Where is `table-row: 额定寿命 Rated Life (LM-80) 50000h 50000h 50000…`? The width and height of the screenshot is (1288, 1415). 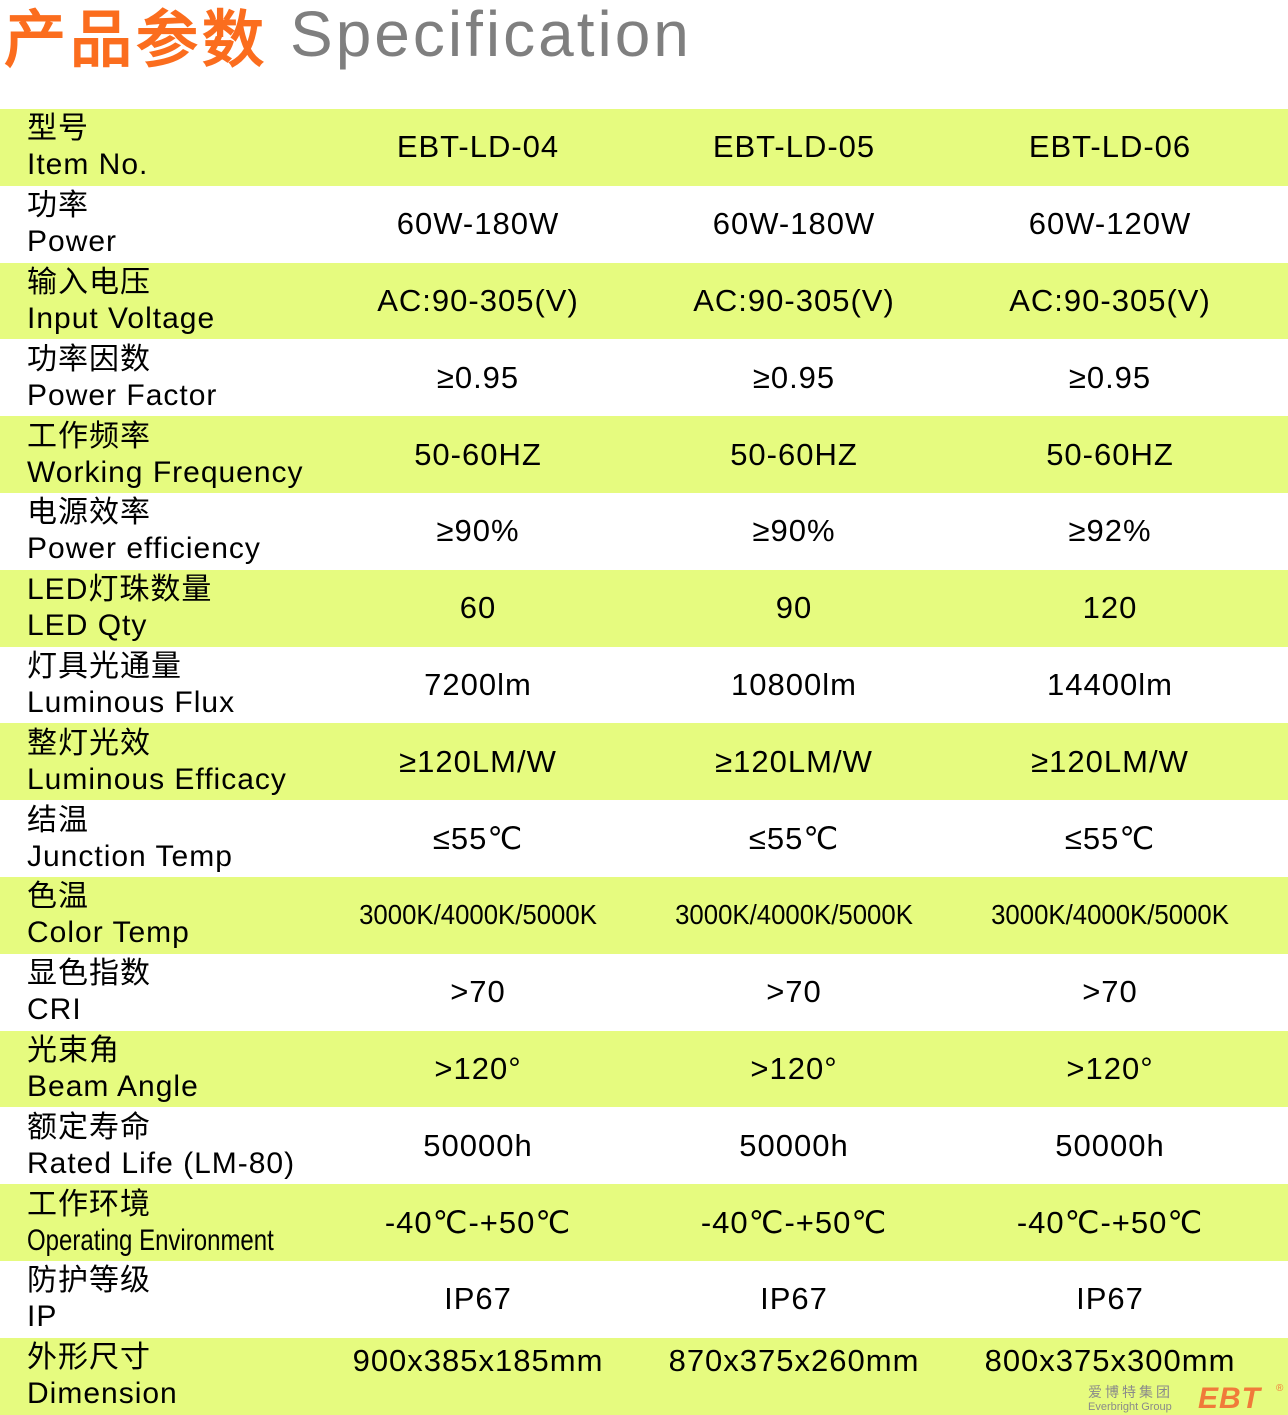
table-row: 额定寿命 Rated Life (LM-80) 50000h 50000h 50000… is located at coordinates (644, 1145).